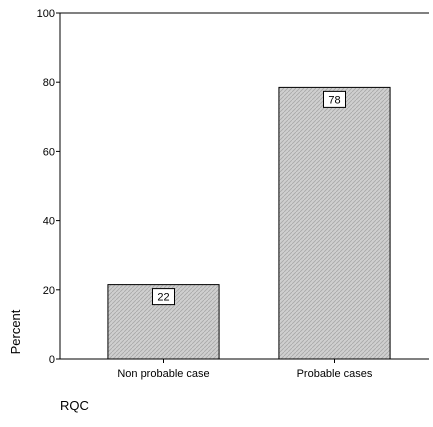 The height and width of the screenshot is (427, 433). What do you see at coordinates (49, 291) in the screenshot?
I see `y-tick-label-20: 20` at bounding box center [49, 291].